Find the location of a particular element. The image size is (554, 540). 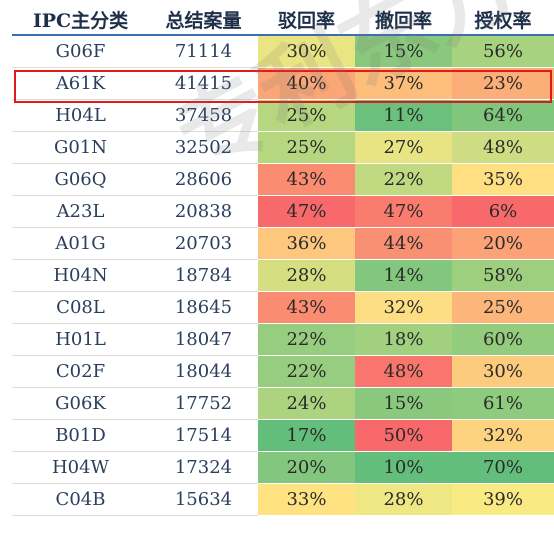

cell-grant-rate: 58% is located at coordinates (503, 275).